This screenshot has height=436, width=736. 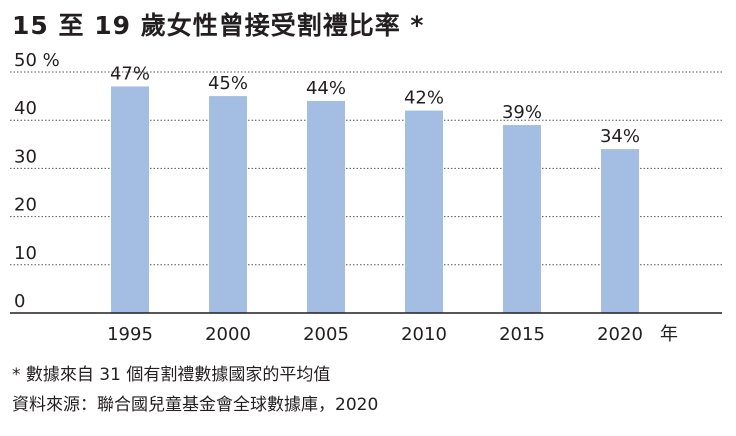 What do you see at coordinates (375, 334) in the screenshot?
I see `x-axis-ticks: 1995 2000 2005 2010 2015 2020` at bounding box center [375, 334].